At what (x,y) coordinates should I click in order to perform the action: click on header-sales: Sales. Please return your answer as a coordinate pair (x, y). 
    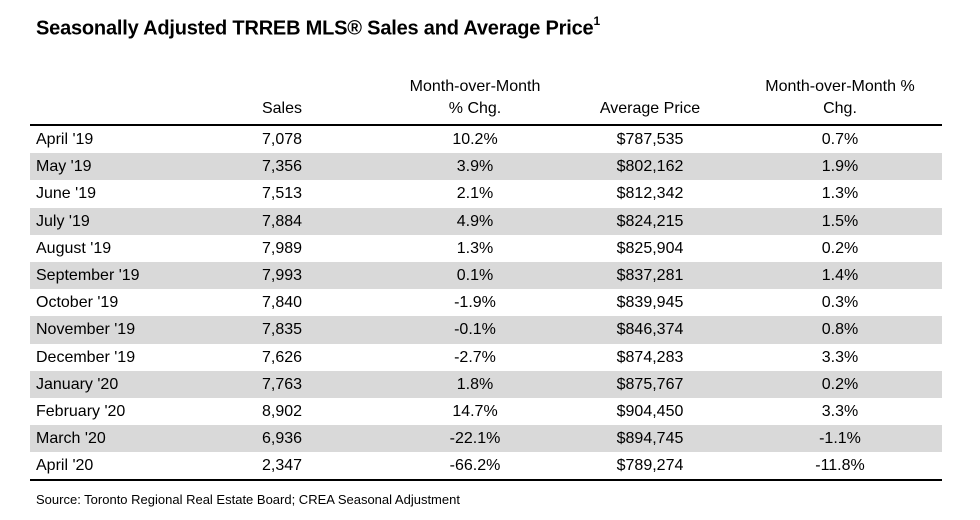
    Looking at the image, I should click on (282, 109).